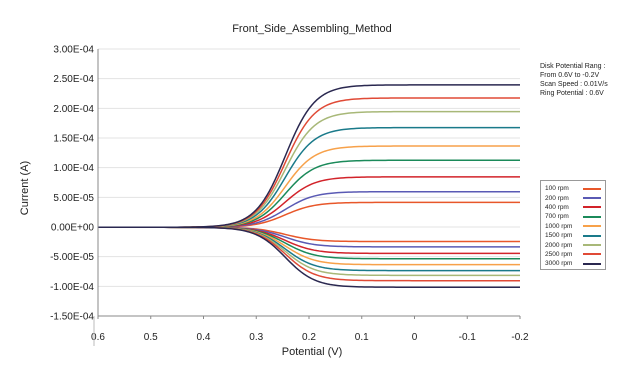 This screenshot has height=365, width=624. I want to click on chart-title: Front_Side_Assembling_Method, so click(312, 29).